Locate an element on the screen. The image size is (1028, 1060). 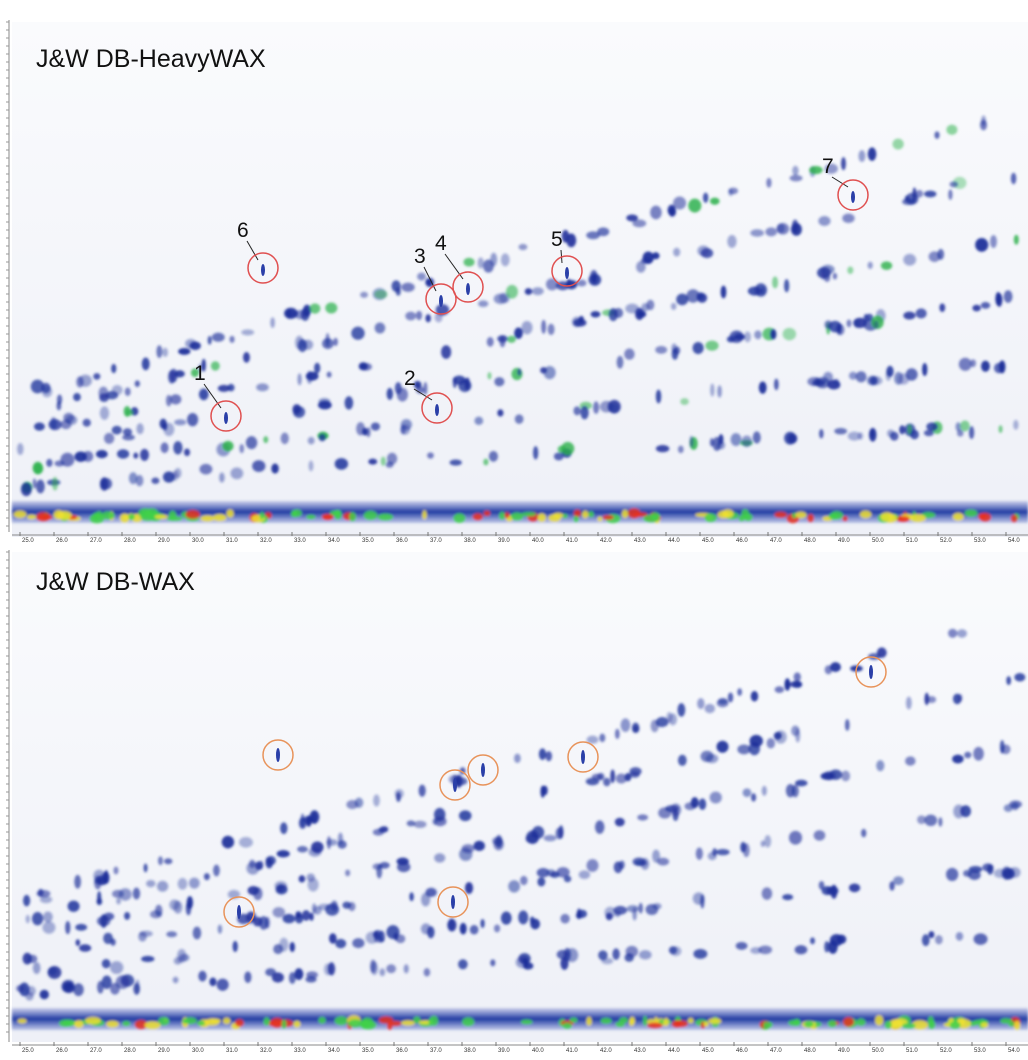
x-tick-label: 41.0 is located at coordinates (572, 1051).